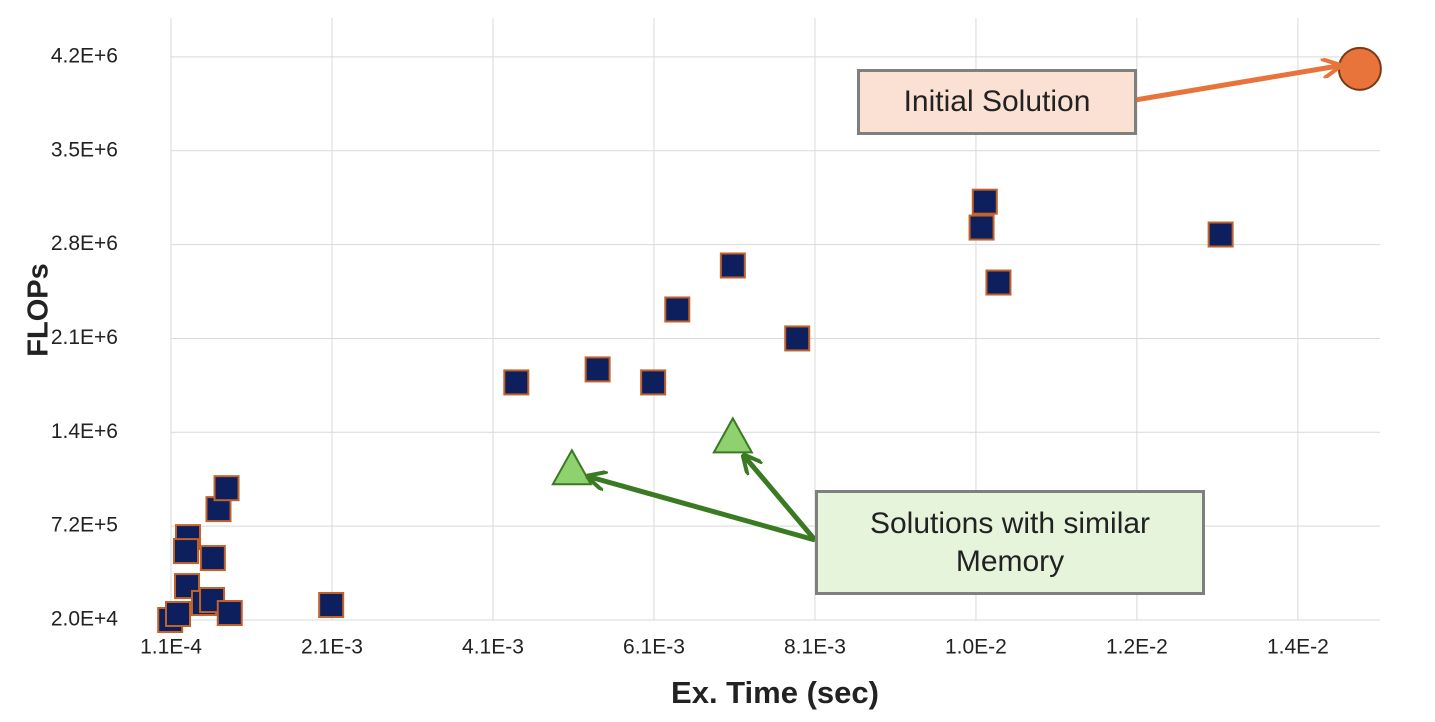 The image size is (1435, 722). Describe the element at coordinates (171, 647) in the screenshot. I see `x-tick-label: 1.1E-4` at that location.